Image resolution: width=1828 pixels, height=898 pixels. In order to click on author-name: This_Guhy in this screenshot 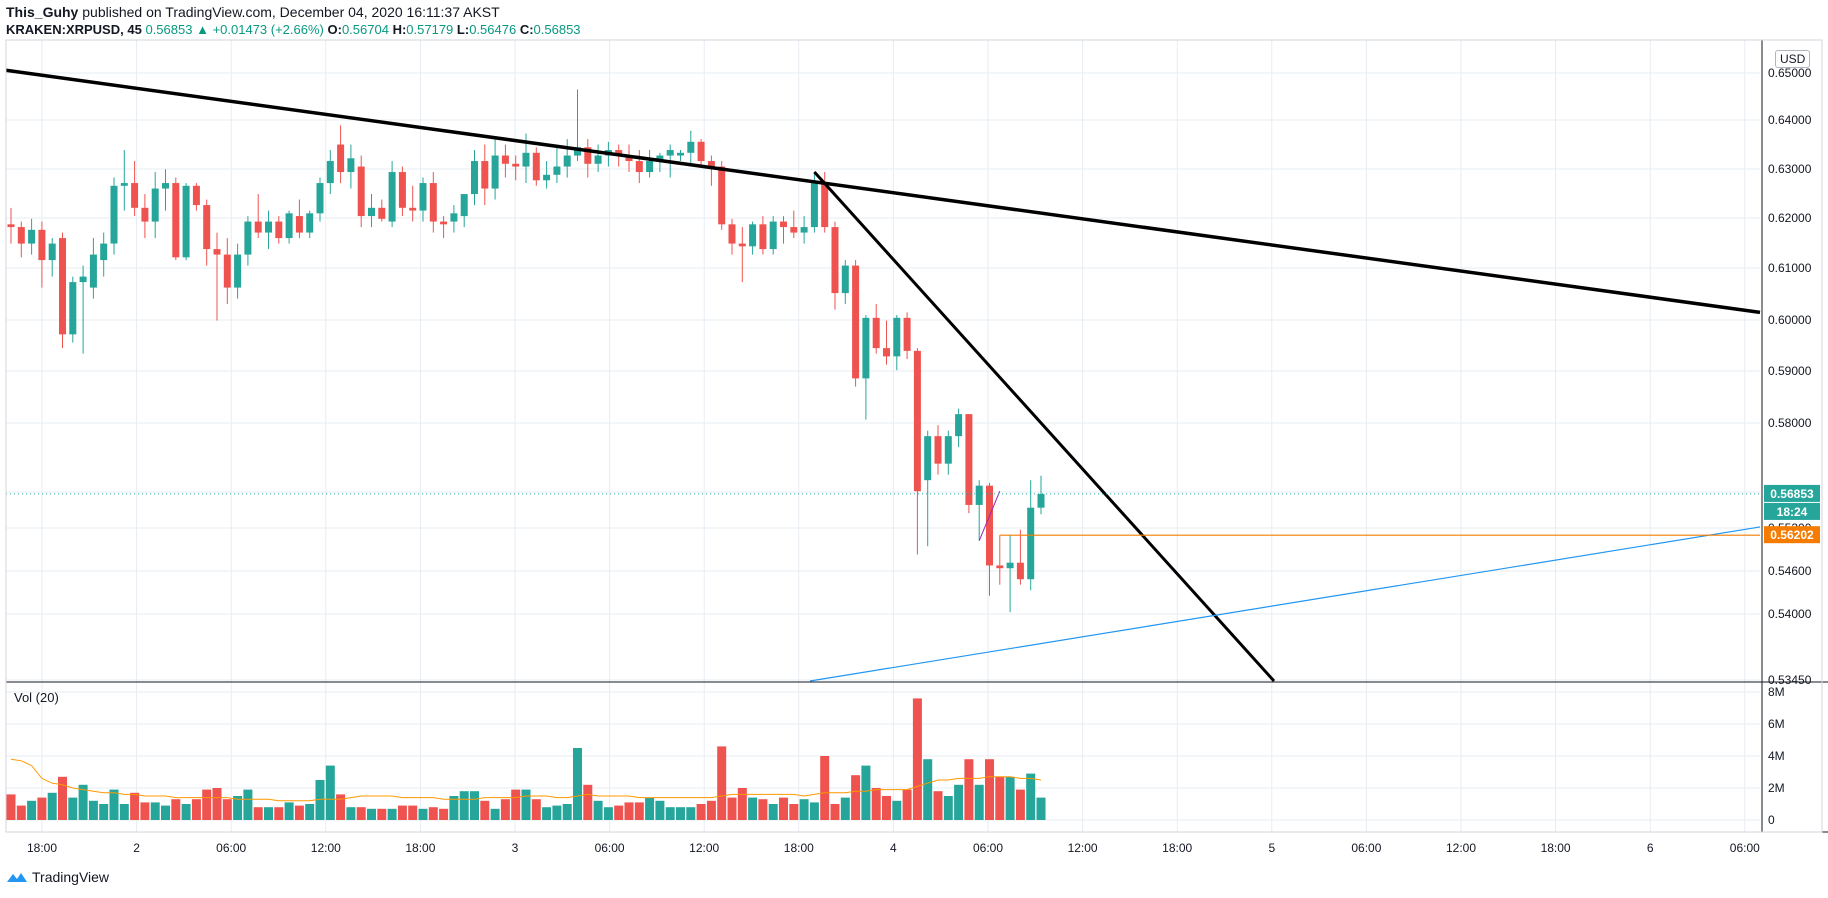, I will do `click(42, 12)`.